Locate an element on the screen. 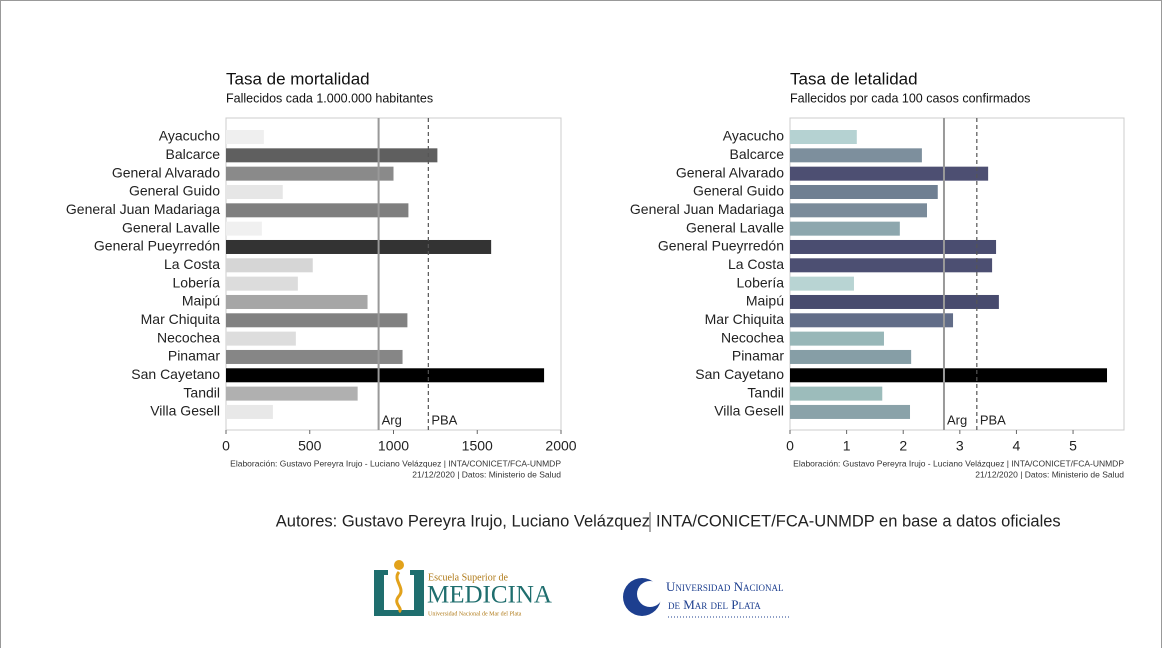  x-tick-label: 1000 is located at coordinates (393, 446).